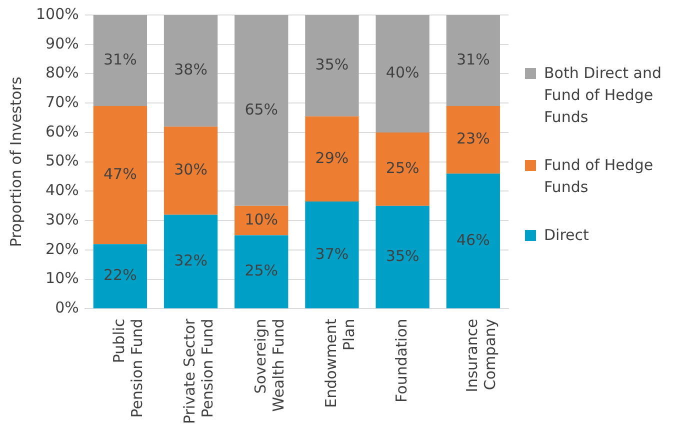 This screenshot has width=688, height=434. Describe the element at coordinates (15, 161) in the screenshot. I see `y-axis-title: Proportion of Investors` at that location.